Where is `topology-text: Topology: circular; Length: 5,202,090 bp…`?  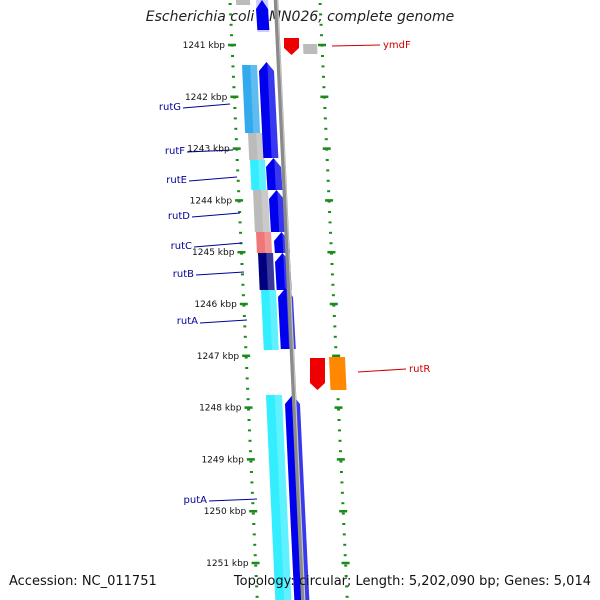
topology-text: Topology: circular; Length: 5,202,090 bp… is located at coordinates (412, 581).